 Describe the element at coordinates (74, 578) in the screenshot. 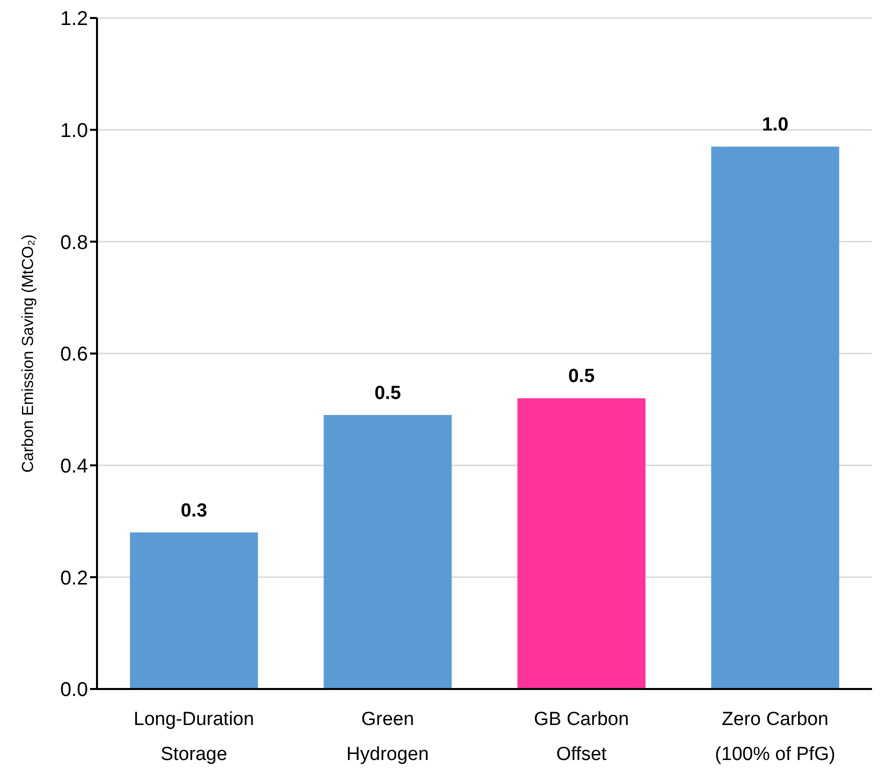

I see `y-tick-label: 0.2` at that location.